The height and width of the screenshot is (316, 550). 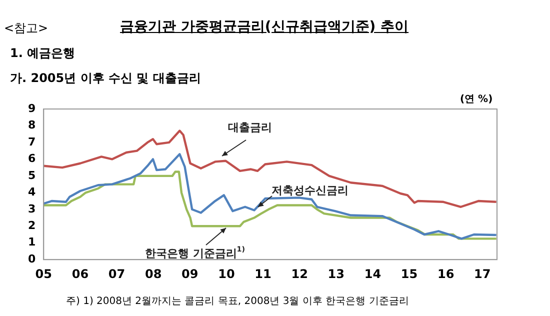 What do you see at coordinates (336, 273) in the screenshot?
I see `x-tick-label: 13` at bounding box center [336, 273].